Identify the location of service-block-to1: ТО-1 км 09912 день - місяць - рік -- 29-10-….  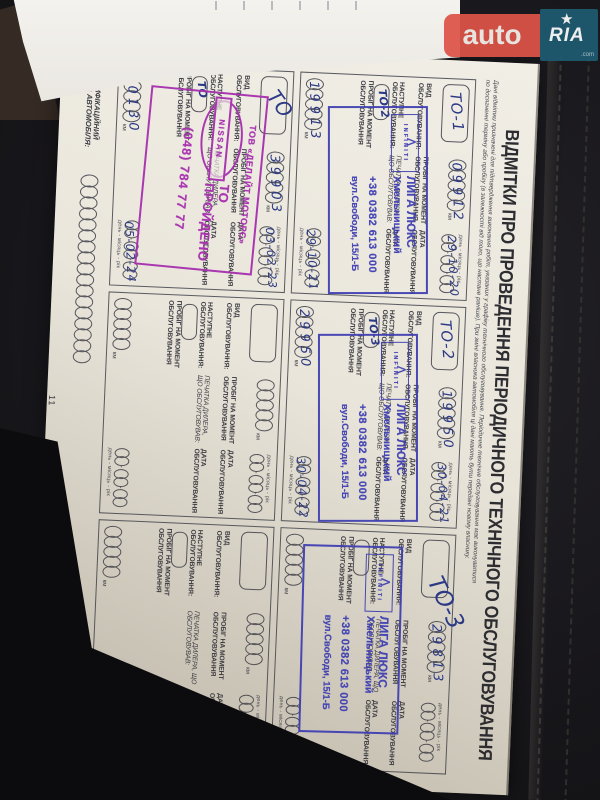
(384, 186).